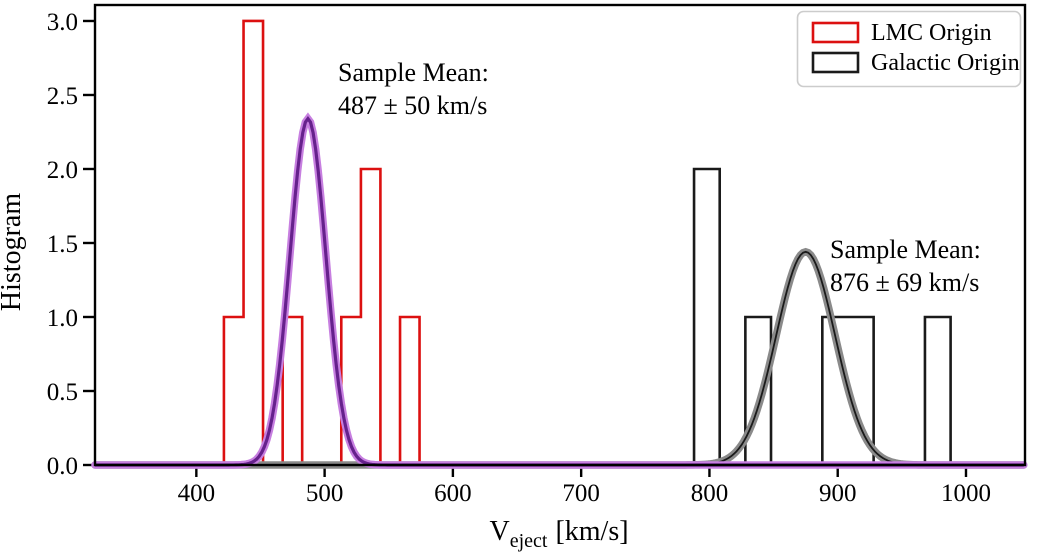  I want to click on y-tick-label: 2.0, so click(62, 170).